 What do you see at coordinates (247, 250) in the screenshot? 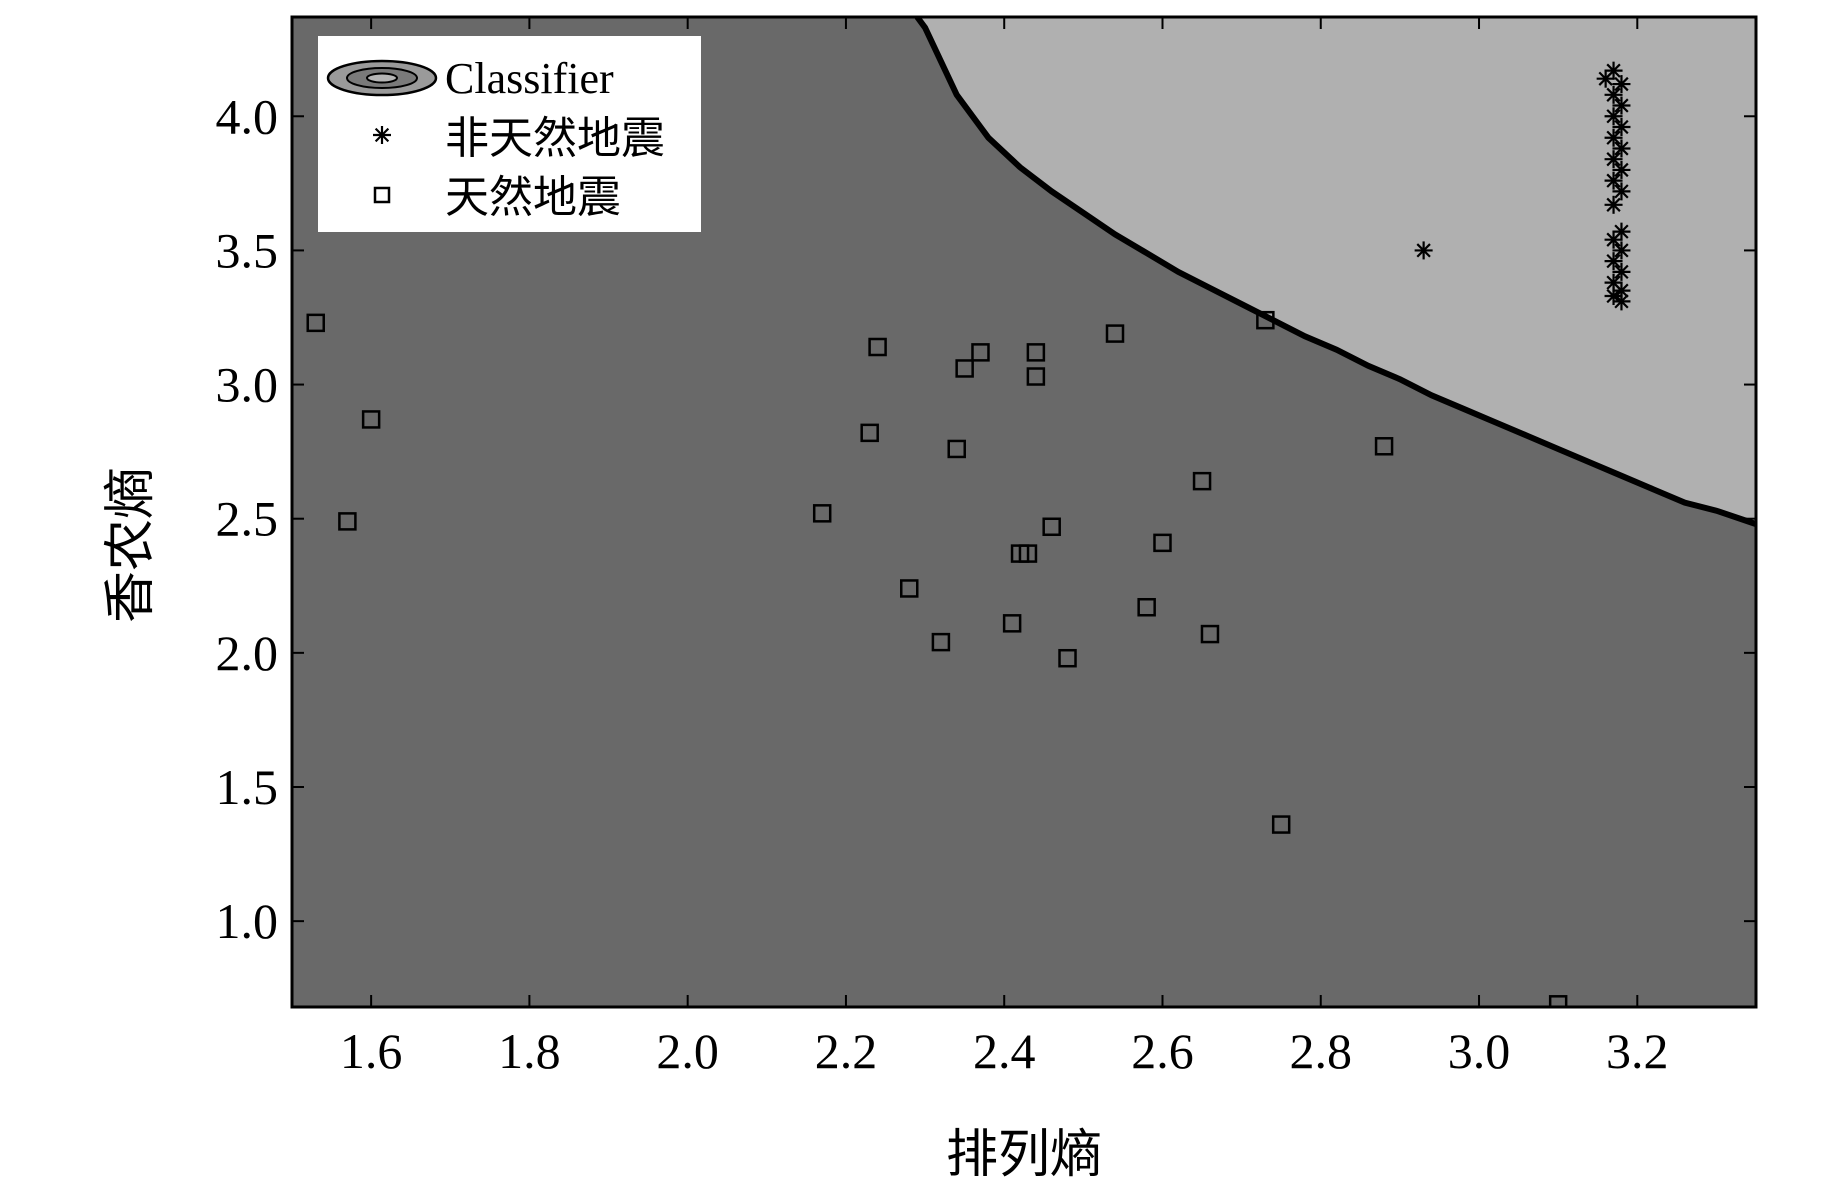
I see `y-tick-label: 3.5` at bounding box center [247, 250].